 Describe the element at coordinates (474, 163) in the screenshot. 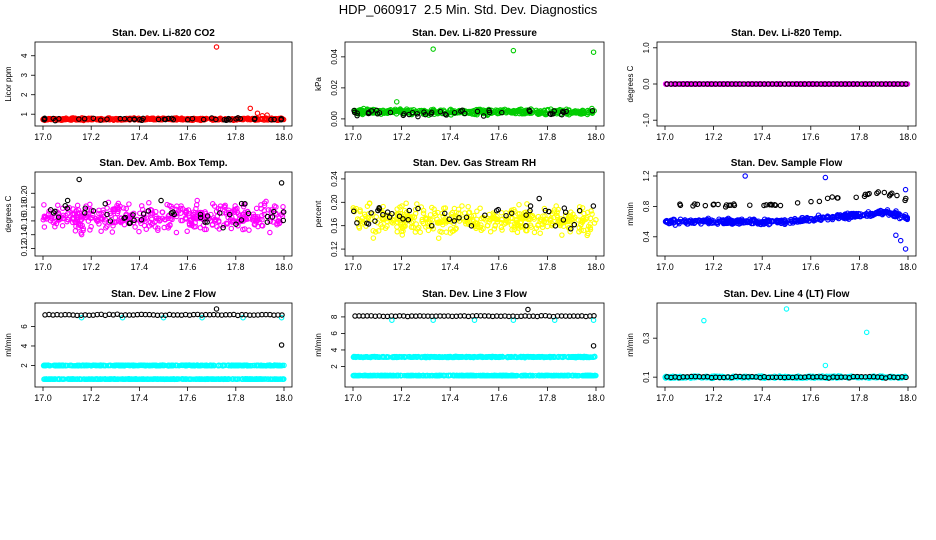

I see `chart-title: Stan. Dev. Gas Stream RH` at that location.